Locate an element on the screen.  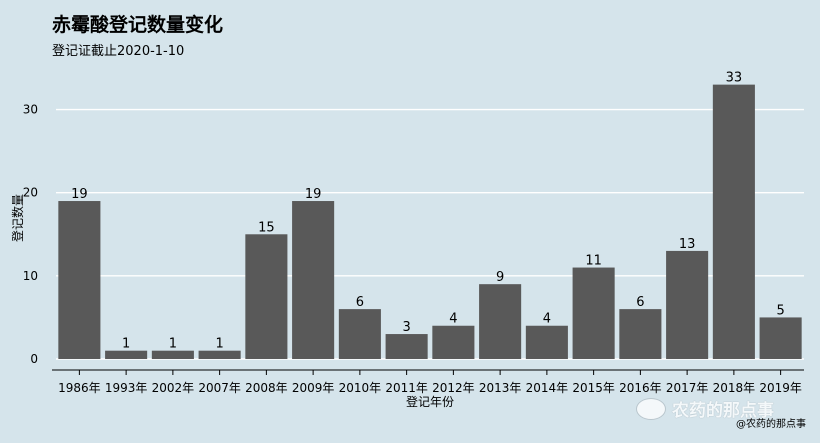
x-tick-label: 2016年 is located at coordinates (640, 388).